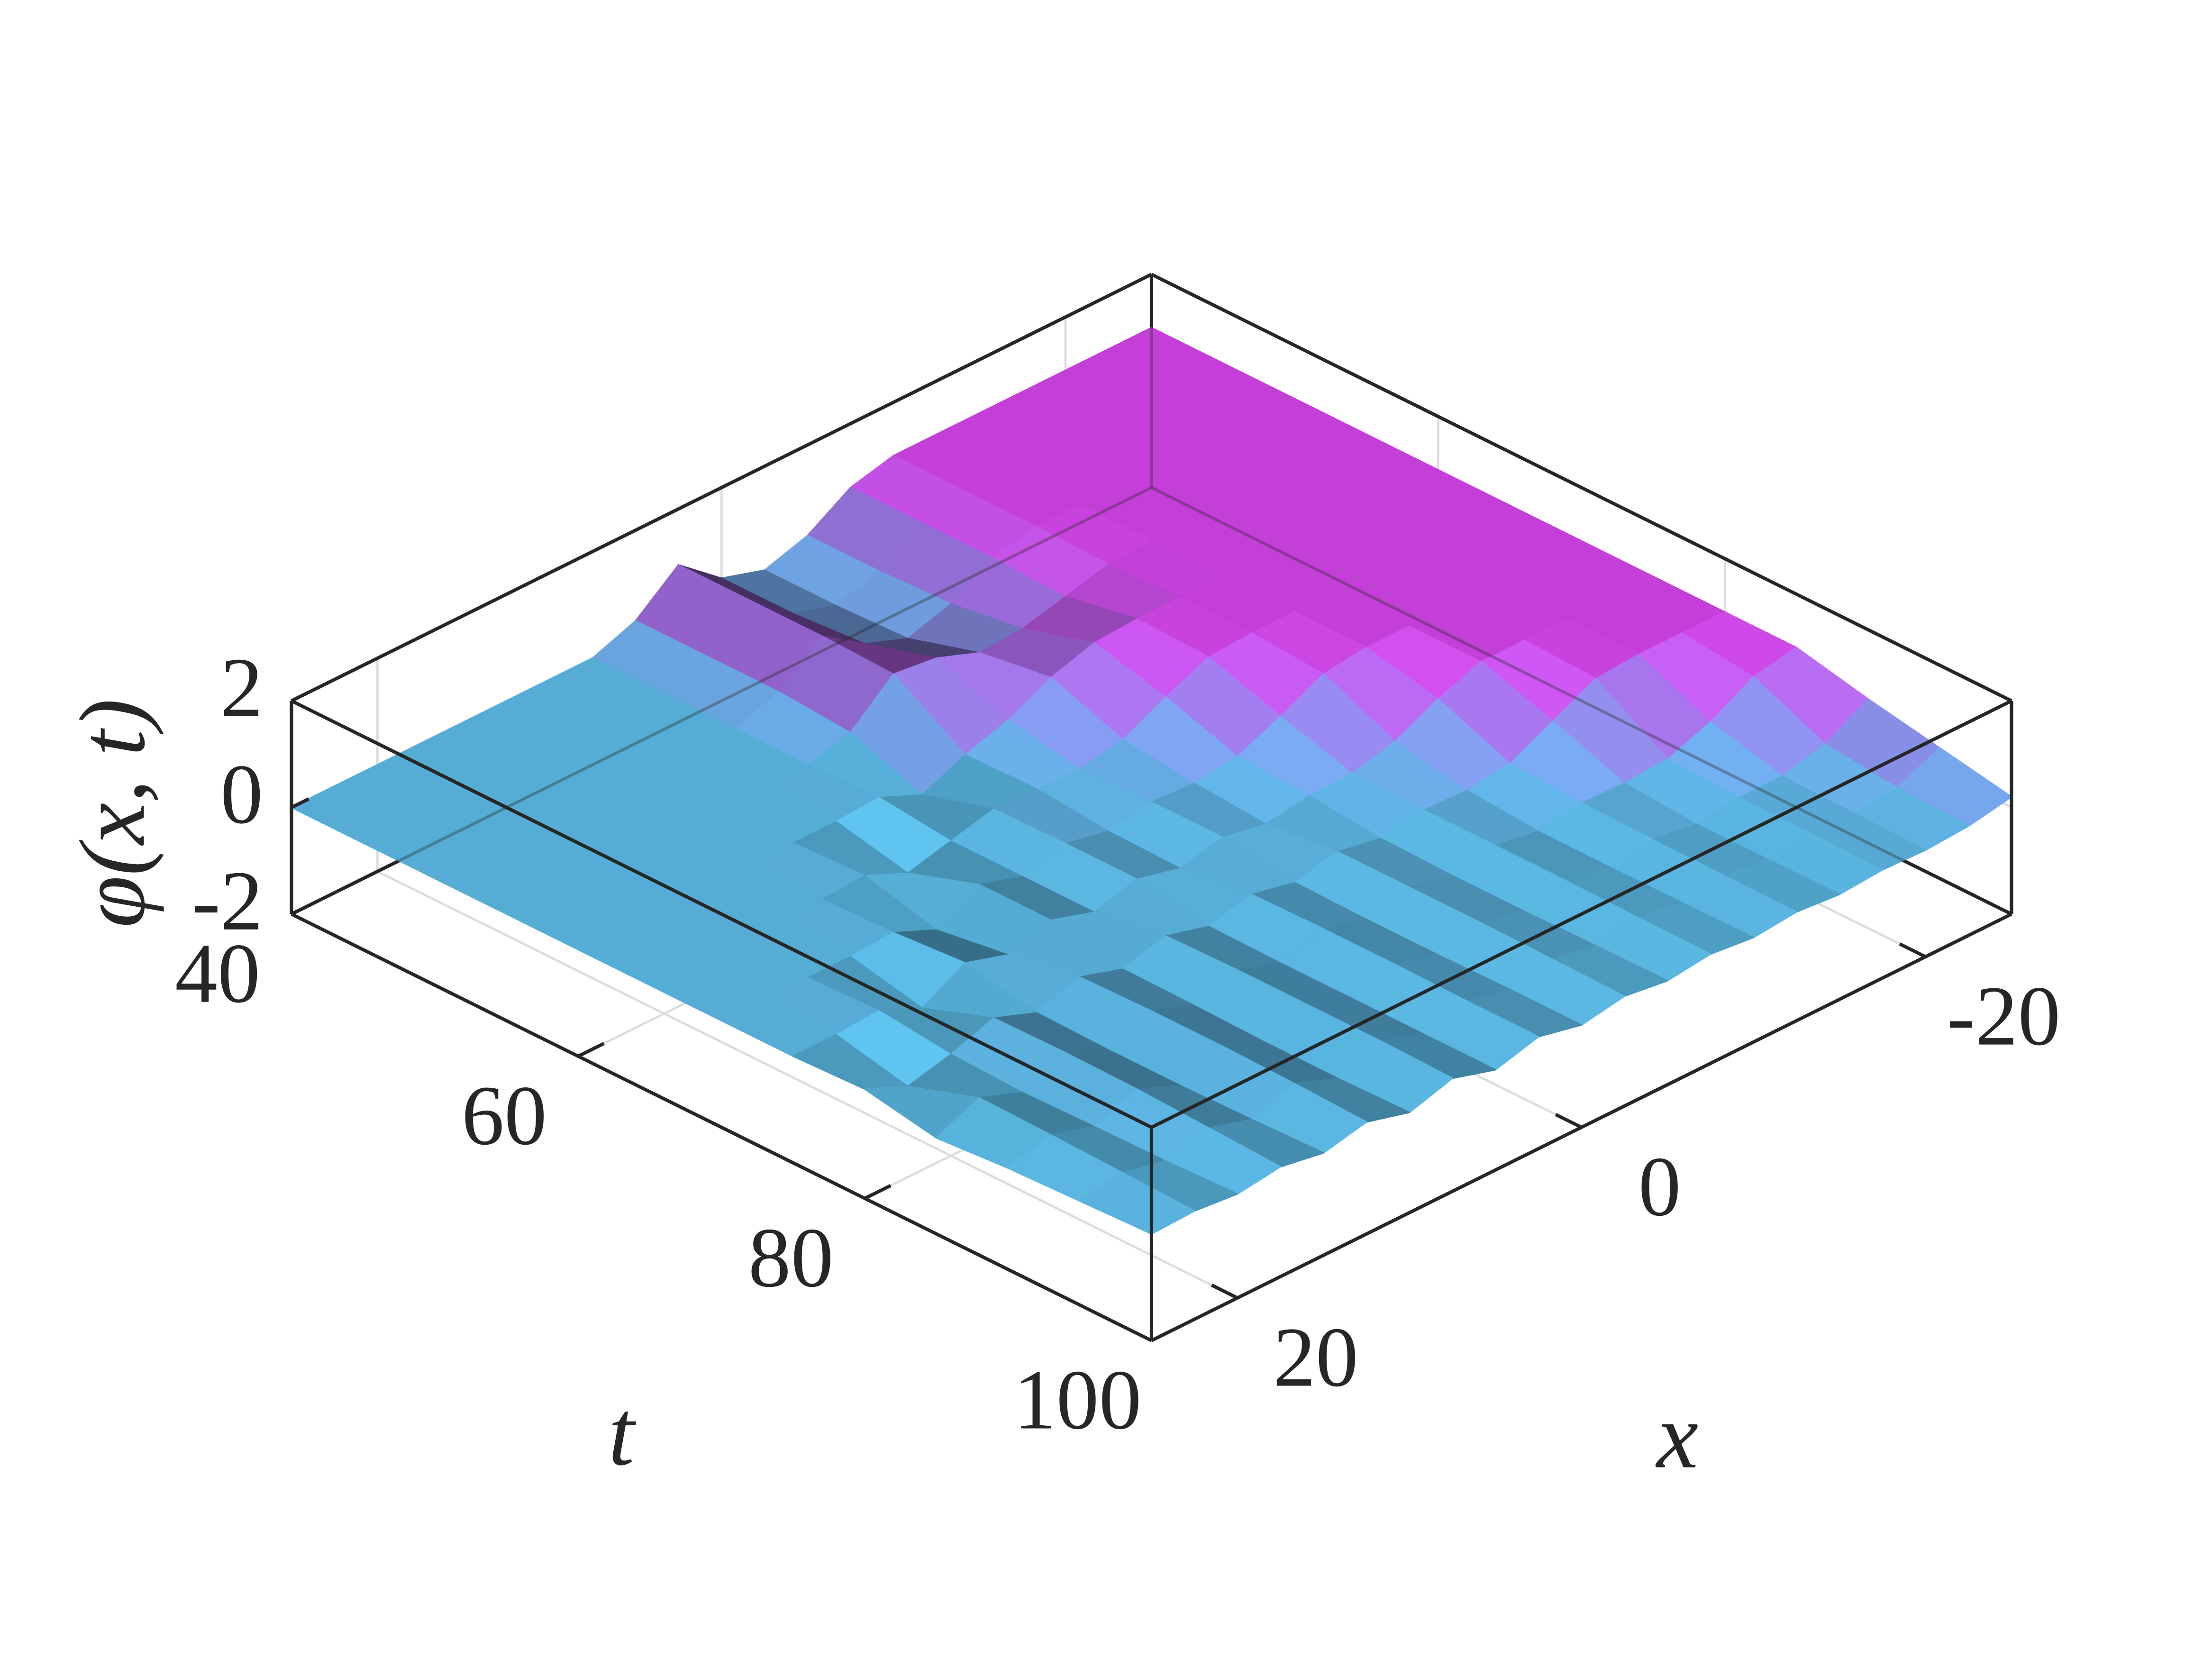 The height and width of the screenshot is (1659, 2212). Describe the element at coordinates (504, 1115) in the screenshot. I see `t-tick-label: 60` at that location.